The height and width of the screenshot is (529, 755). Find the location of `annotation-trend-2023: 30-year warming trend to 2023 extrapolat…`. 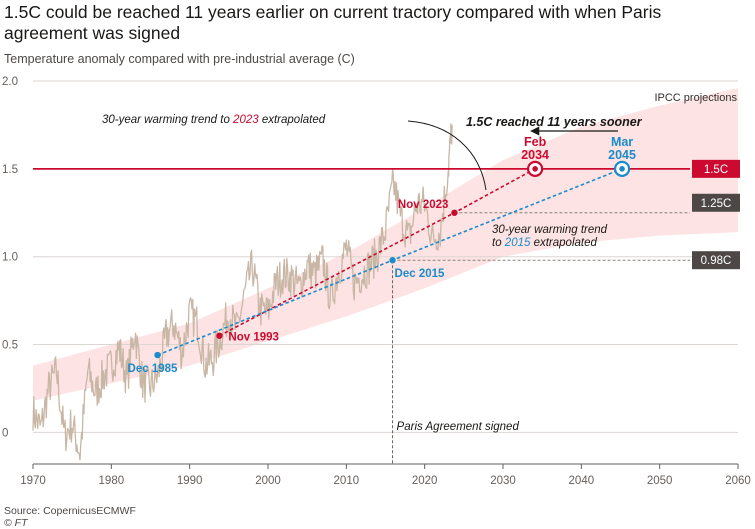

annotation-trend-2023: 30-year warming trend to 2023 extrapolat… is located at coordinates (214, 120).